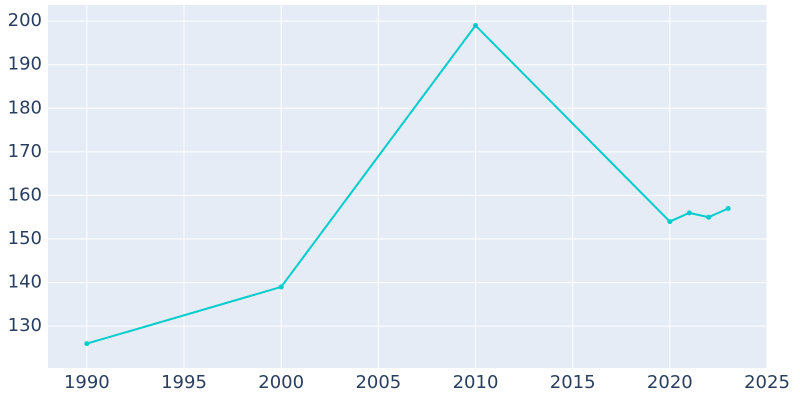  Describe the element at coordinates (25, 107) in the screenshot. I see `y-tick-label: 180` at that location.